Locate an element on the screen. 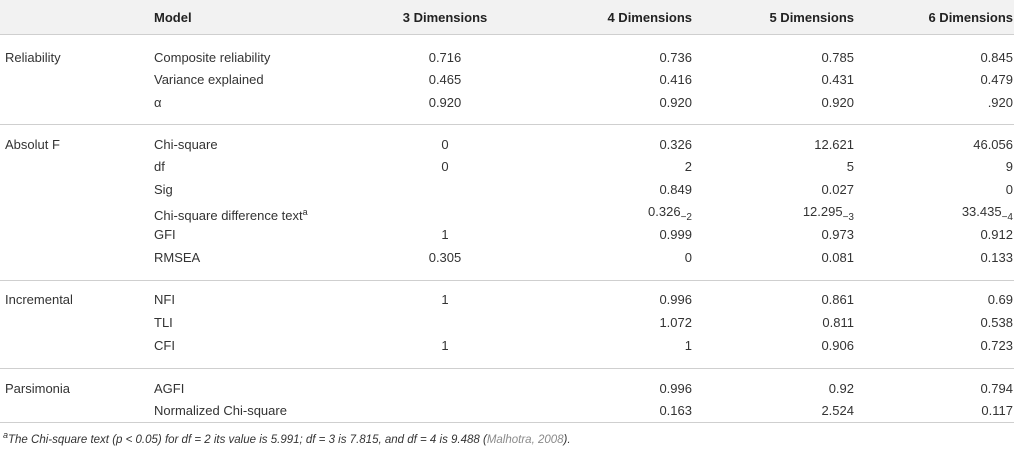  cell-6-dimensions: 0.117 is located at coordinates (937, 411).